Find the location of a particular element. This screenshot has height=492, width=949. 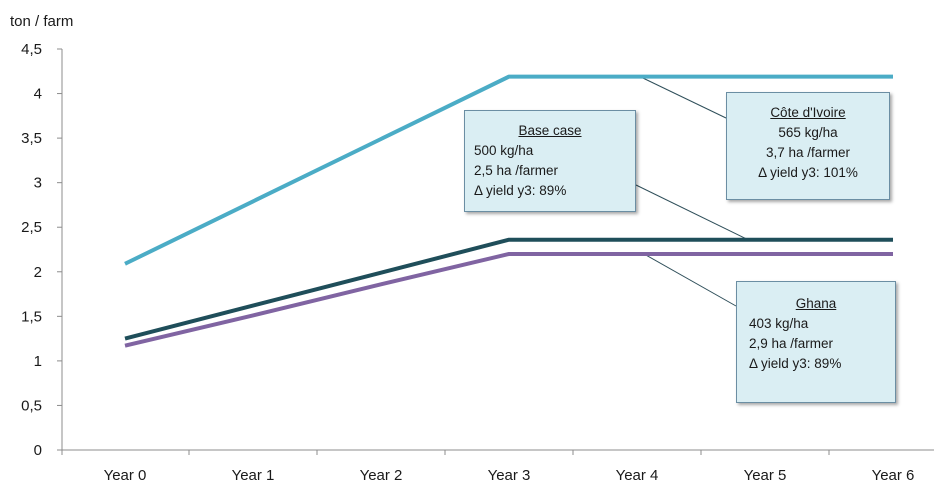

base-case-leader-line is located at coordinates (692, 212).